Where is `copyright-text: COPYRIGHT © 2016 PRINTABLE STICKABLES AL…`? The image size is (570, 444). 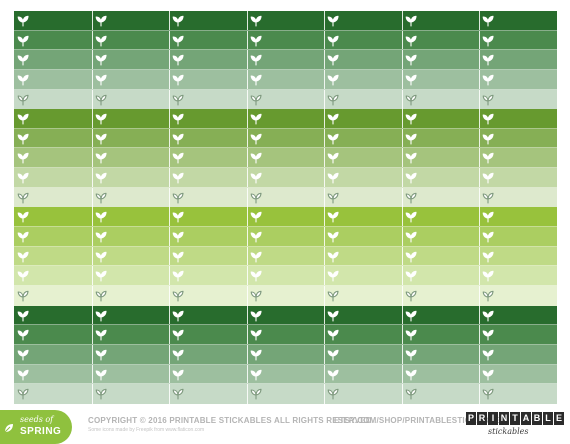 copyright-text: COPYRIGHT © 2016 PRINTABLE STICKABLES AL… is located at coordinates (231, 420).